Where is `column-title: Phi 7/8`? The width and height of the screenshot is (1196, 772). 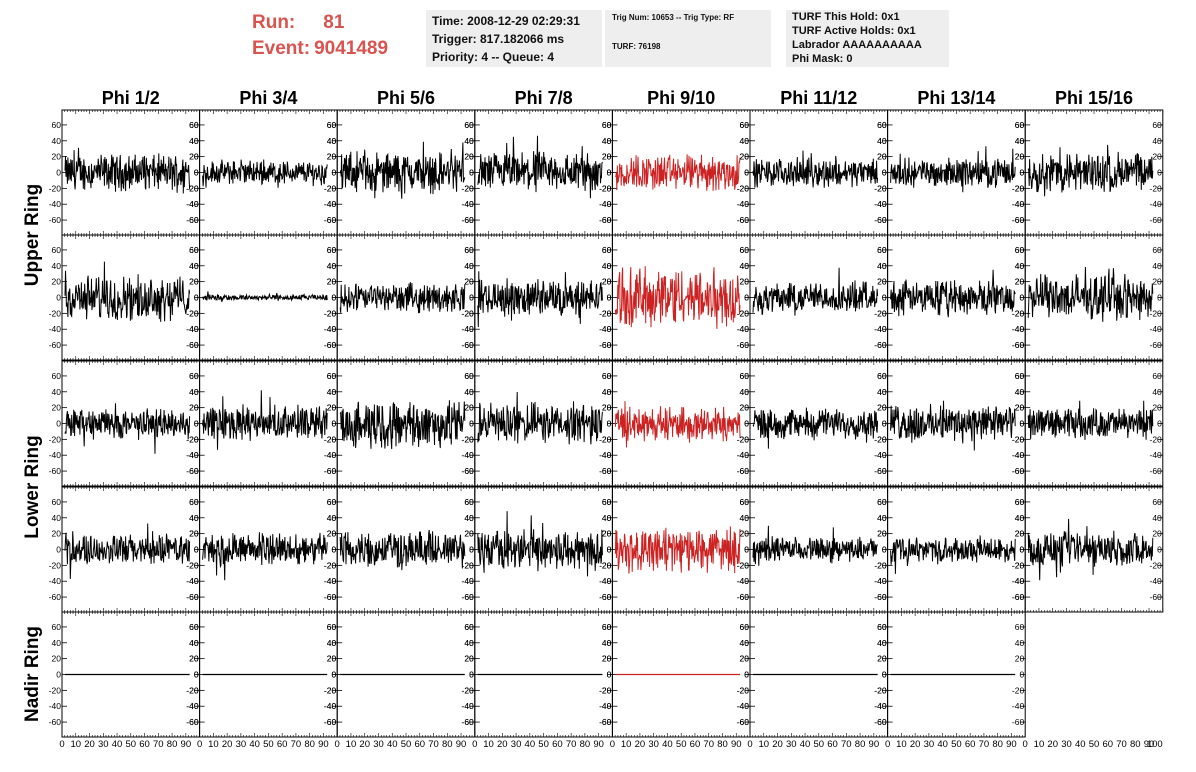 column-title: Phi 7/8 is located at coordinates (544, 98).